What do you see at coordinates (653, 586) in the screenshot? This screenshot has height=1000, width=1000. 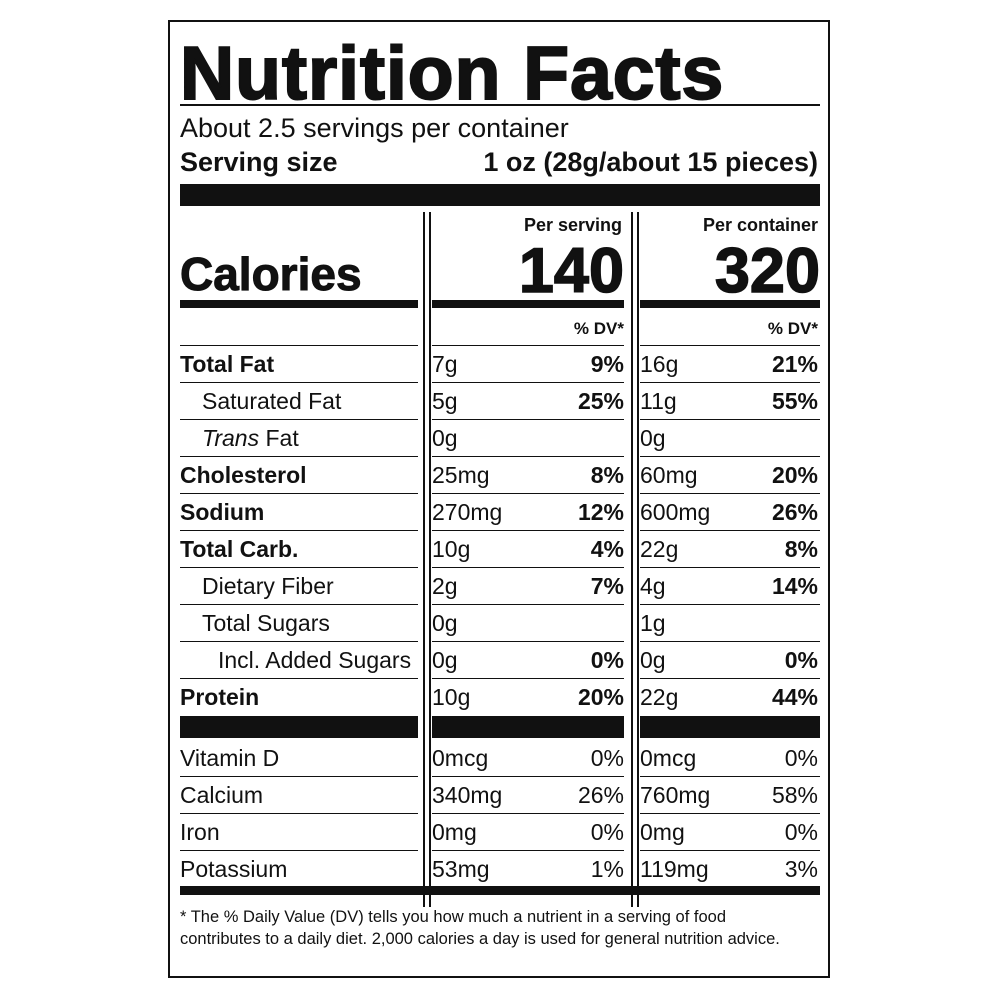 I see `container-amount-value: 4g` at bounding box center [653, 586].